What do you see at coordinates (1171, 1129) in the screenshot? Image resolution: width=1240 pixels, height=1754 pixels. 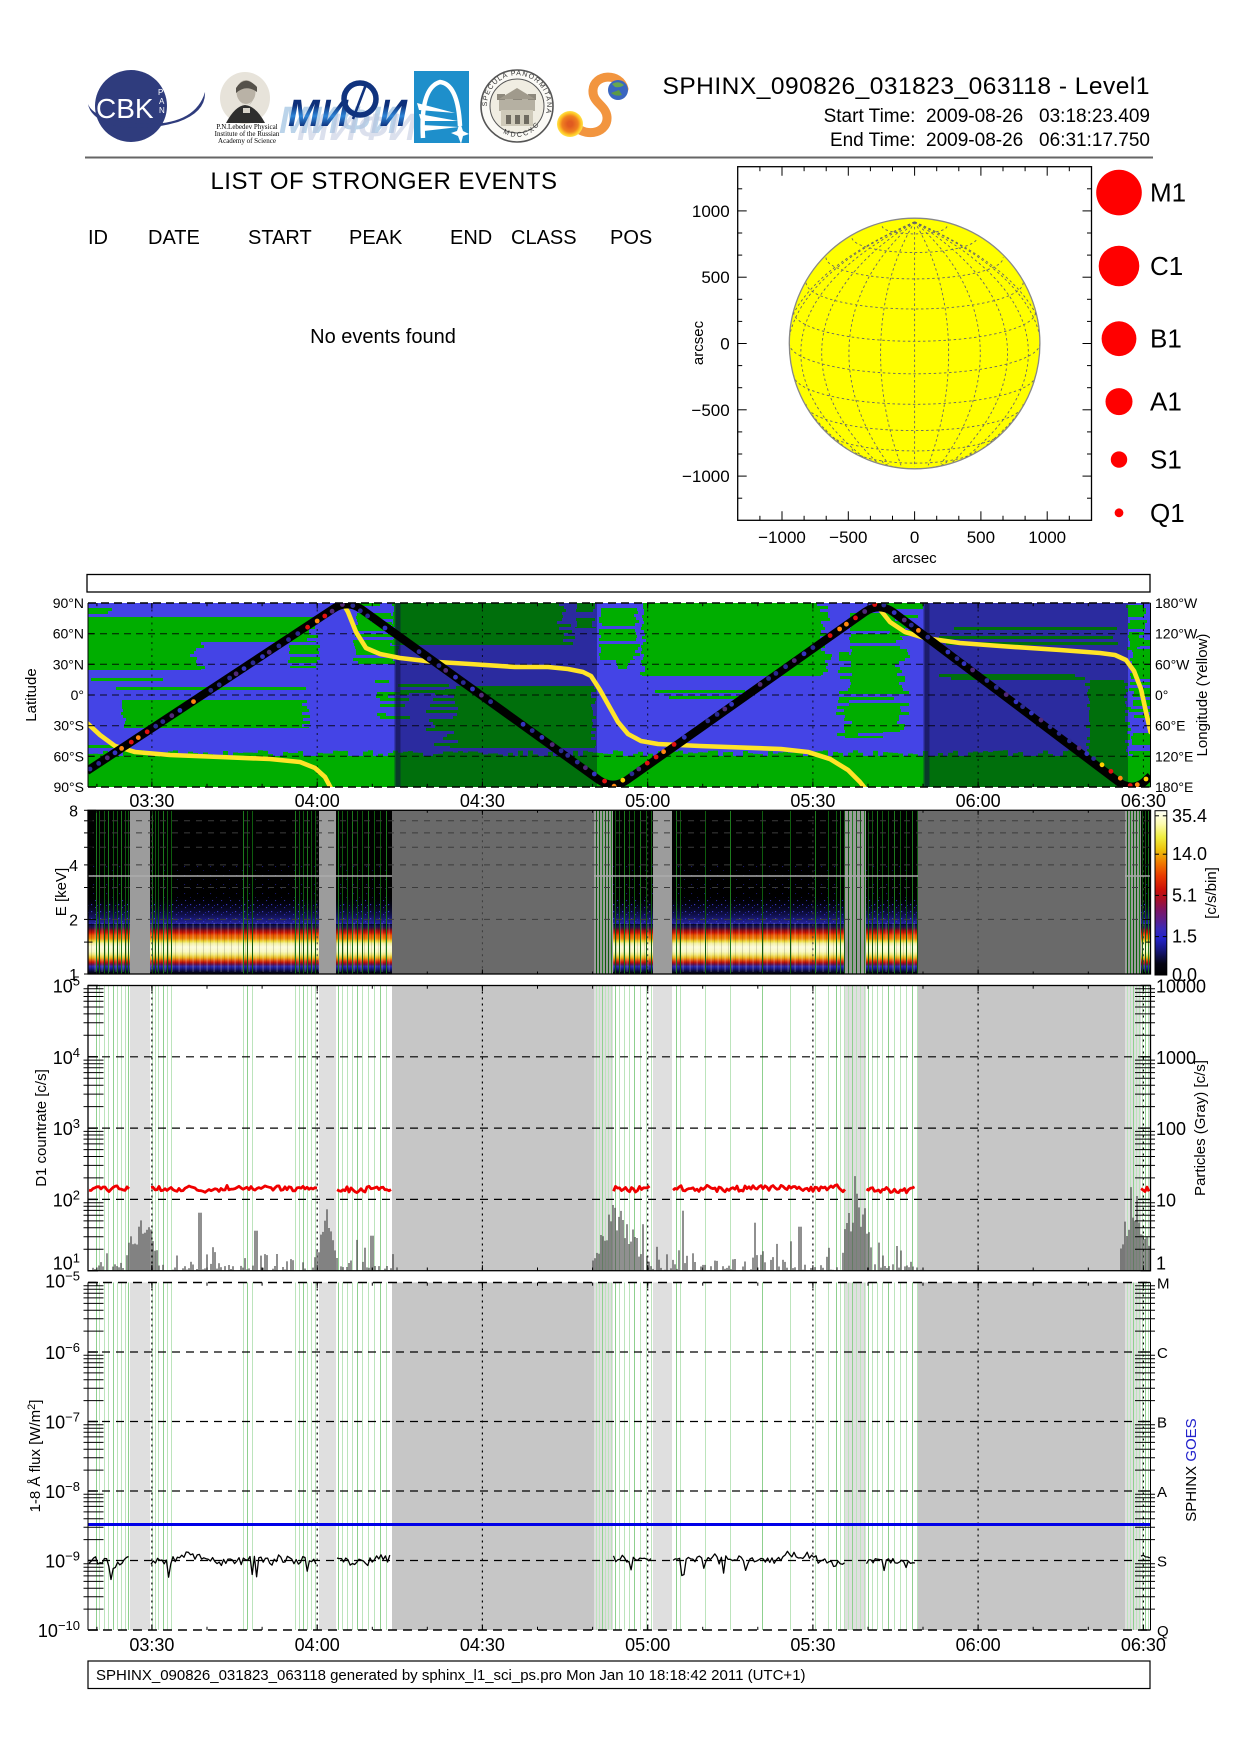 I see `svg-text: 100` at bounding box center [1171, 1129].